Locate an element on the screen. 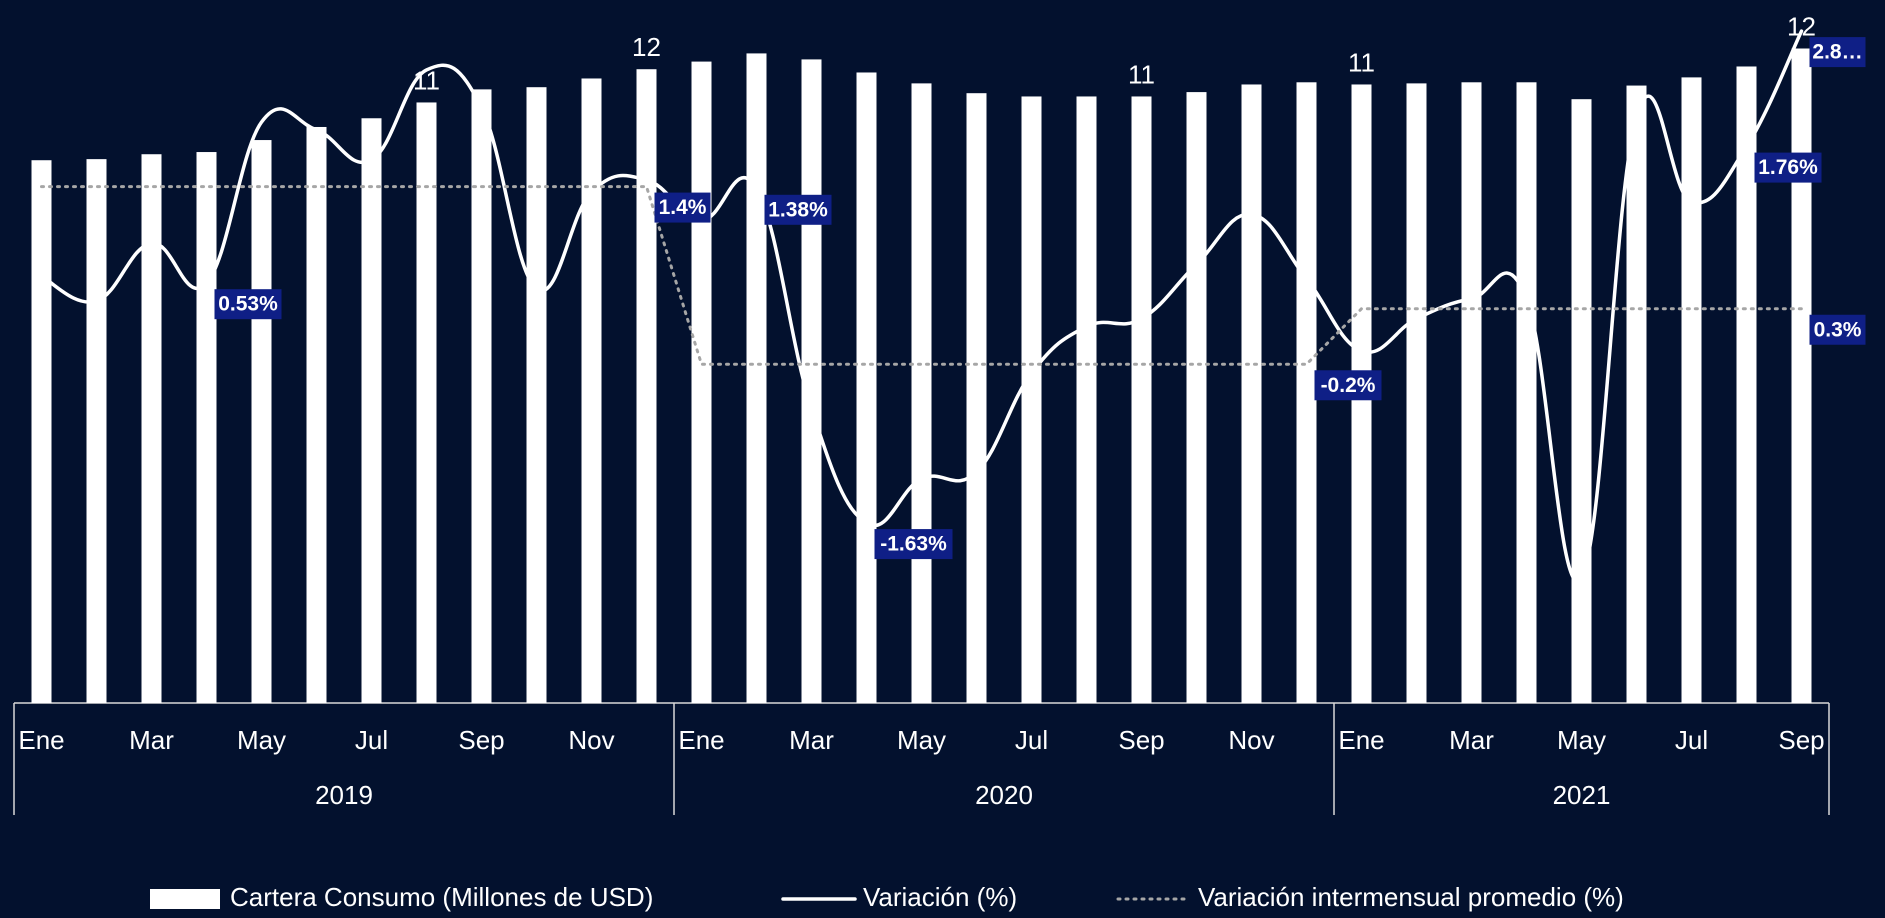 The height and width of the screenshot is (918, 1885). data-label-text: 1.4% is located at coordinates (683, 207).